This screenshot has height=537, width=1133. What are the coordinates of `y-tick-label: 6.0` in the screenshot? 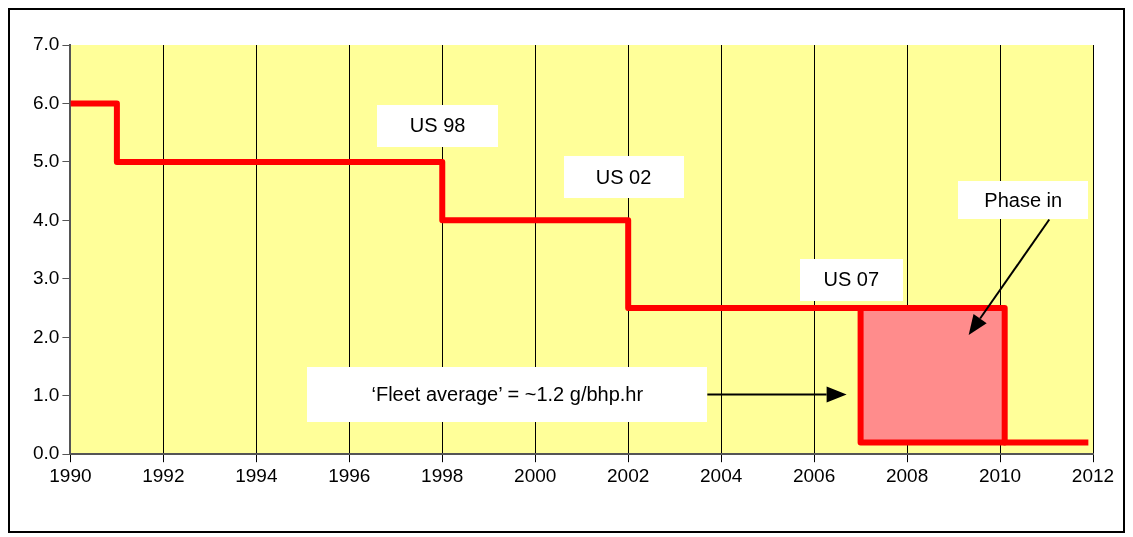 It's located at (46, 102).